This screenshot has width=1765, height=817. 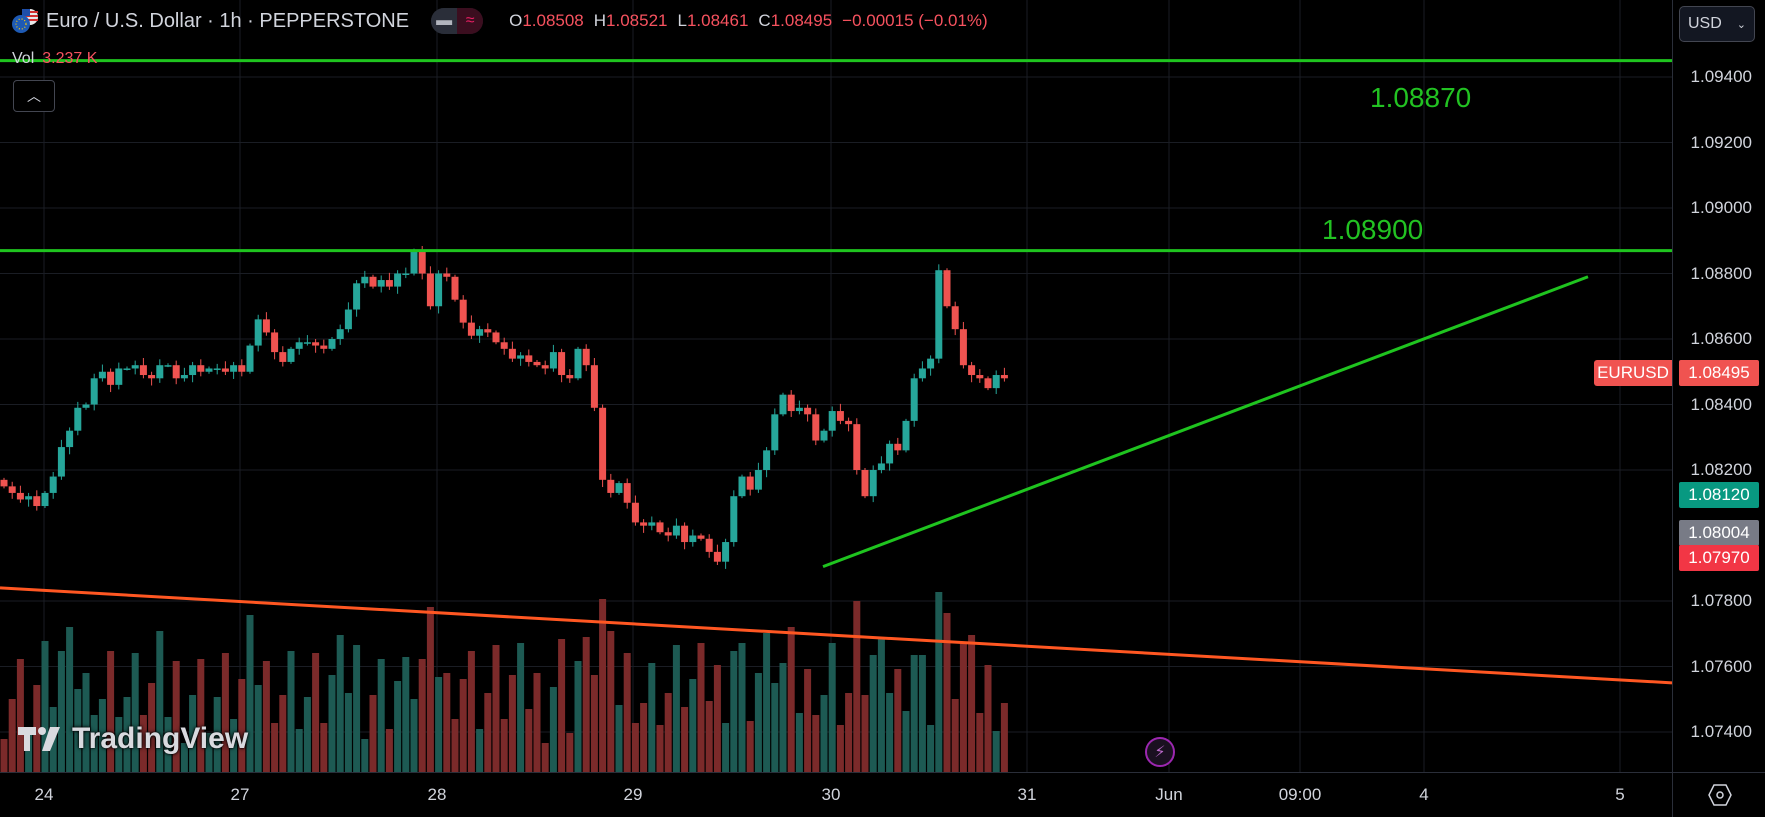 What do you see at coordinates (1741, 24) in the screenshot?
I see `chevron-down-icon: ⌄` at bounding box center [1741, 24].